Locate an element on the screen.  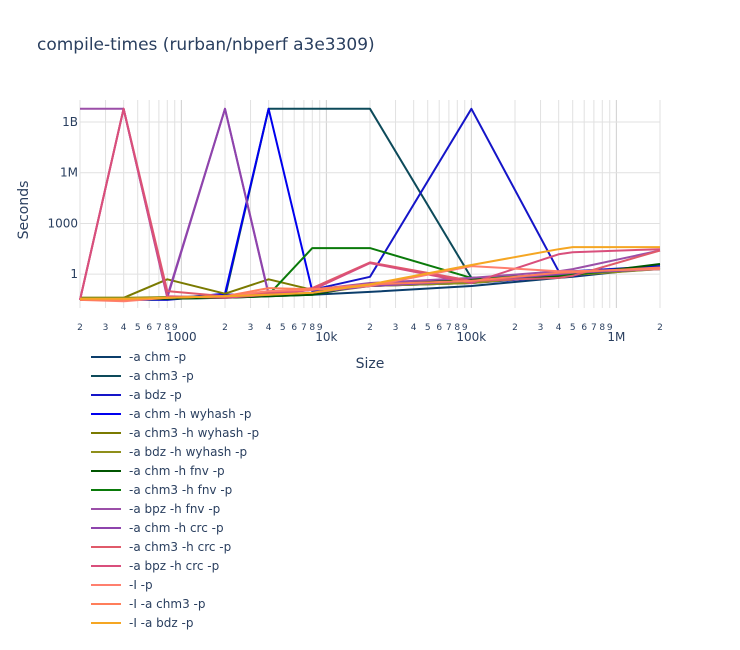
legend-label: -a chm -p is located at coordinates (157, 357).